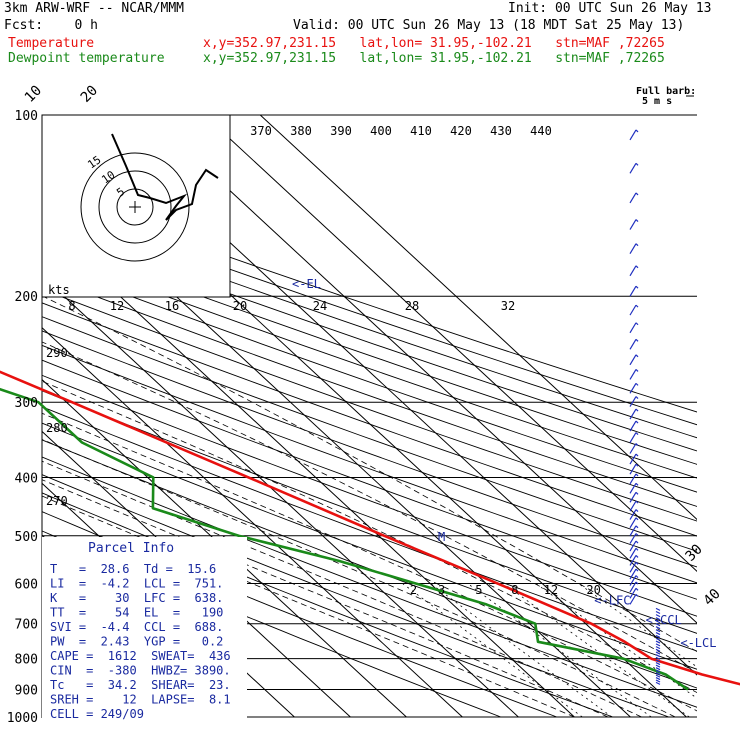 The image size is (740, 740). What do you see at coordinates (140, 700) in the screenshot?
I see `parcel-info-row: SREH = 12 LAPSE= 8.1` at bounding box center [140, 700].